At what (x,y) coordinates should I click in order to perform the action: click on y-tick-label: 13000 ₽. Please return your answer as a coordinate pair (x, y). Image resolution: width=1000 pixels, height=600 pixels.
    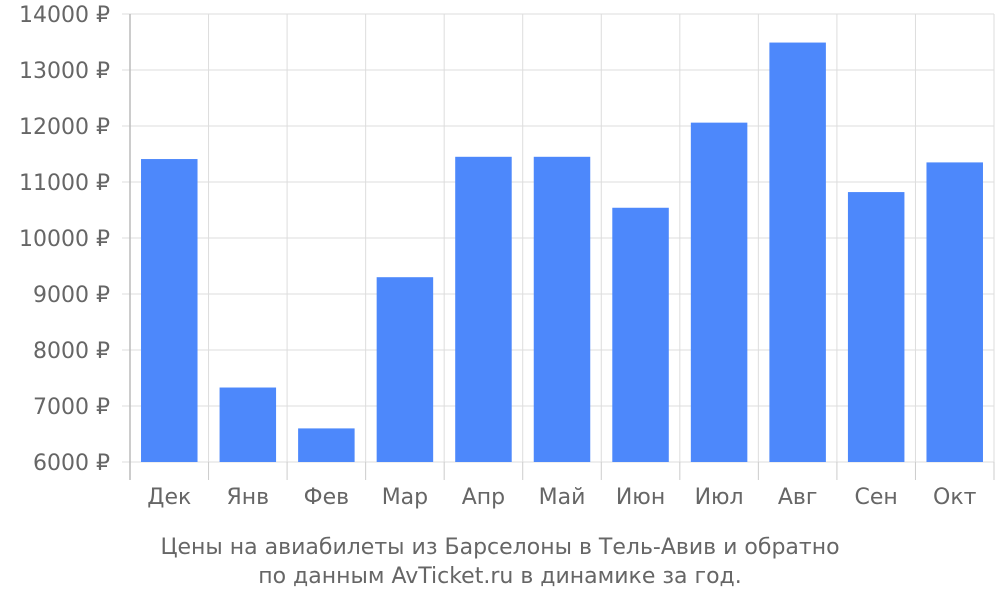
    Looking at the image, I should click on (64, 71).